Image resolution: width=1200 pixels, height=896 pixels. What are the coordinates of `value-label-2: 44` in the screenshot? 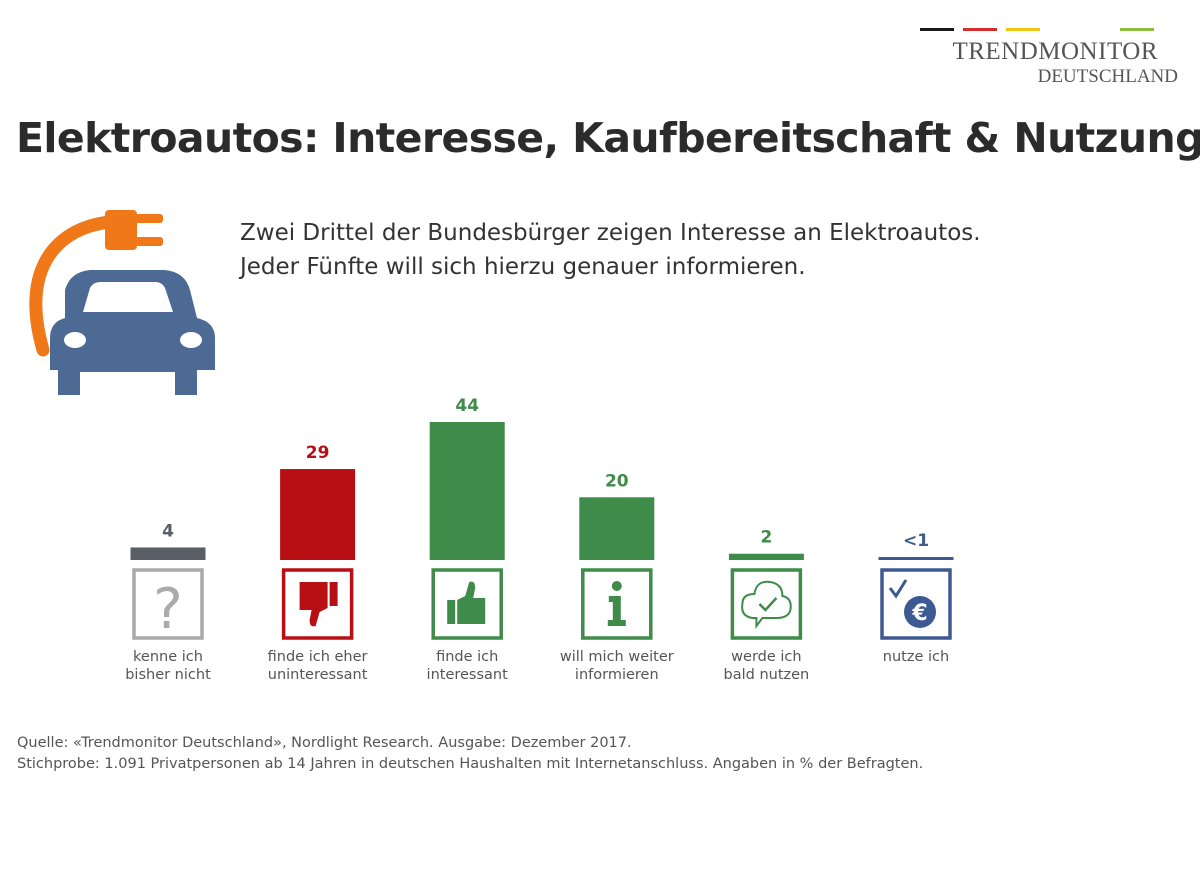 It's located at (467, 406).